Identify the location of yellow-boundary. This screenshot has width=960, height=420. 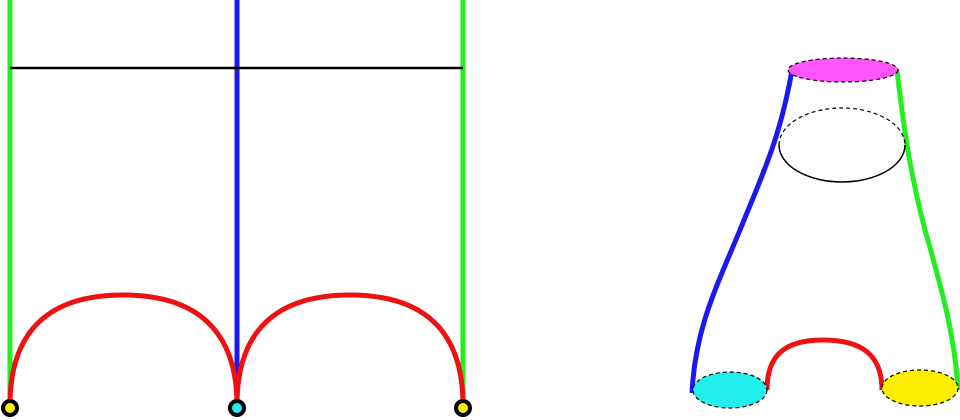
(920, 388).